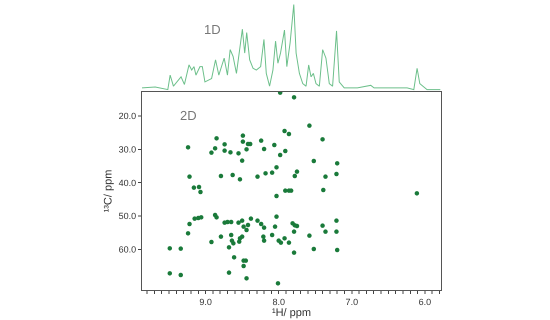 This screenshot has height=320, width=550. I want to click on text: 1D, so click(212, 29).